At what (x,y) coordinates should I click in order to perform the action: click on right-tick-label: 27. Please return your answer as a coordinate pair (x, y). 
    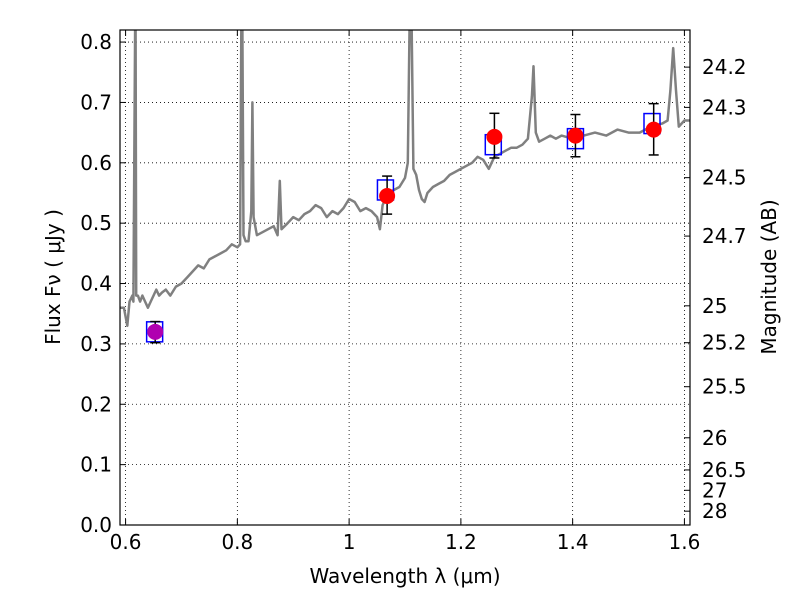
    Looking at the image, I should click on (714, 490).